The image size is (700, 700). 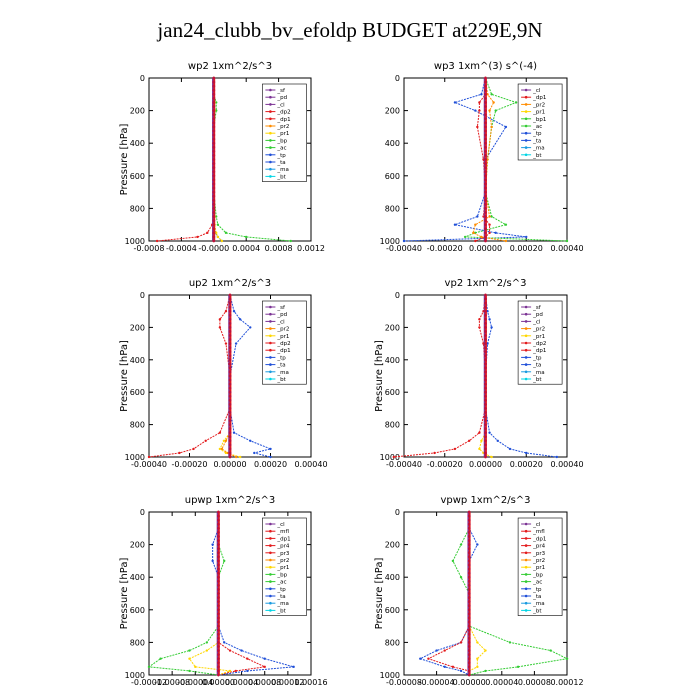 I want to click on x-tick-label: 0.00020, so click(x=270, y=464).